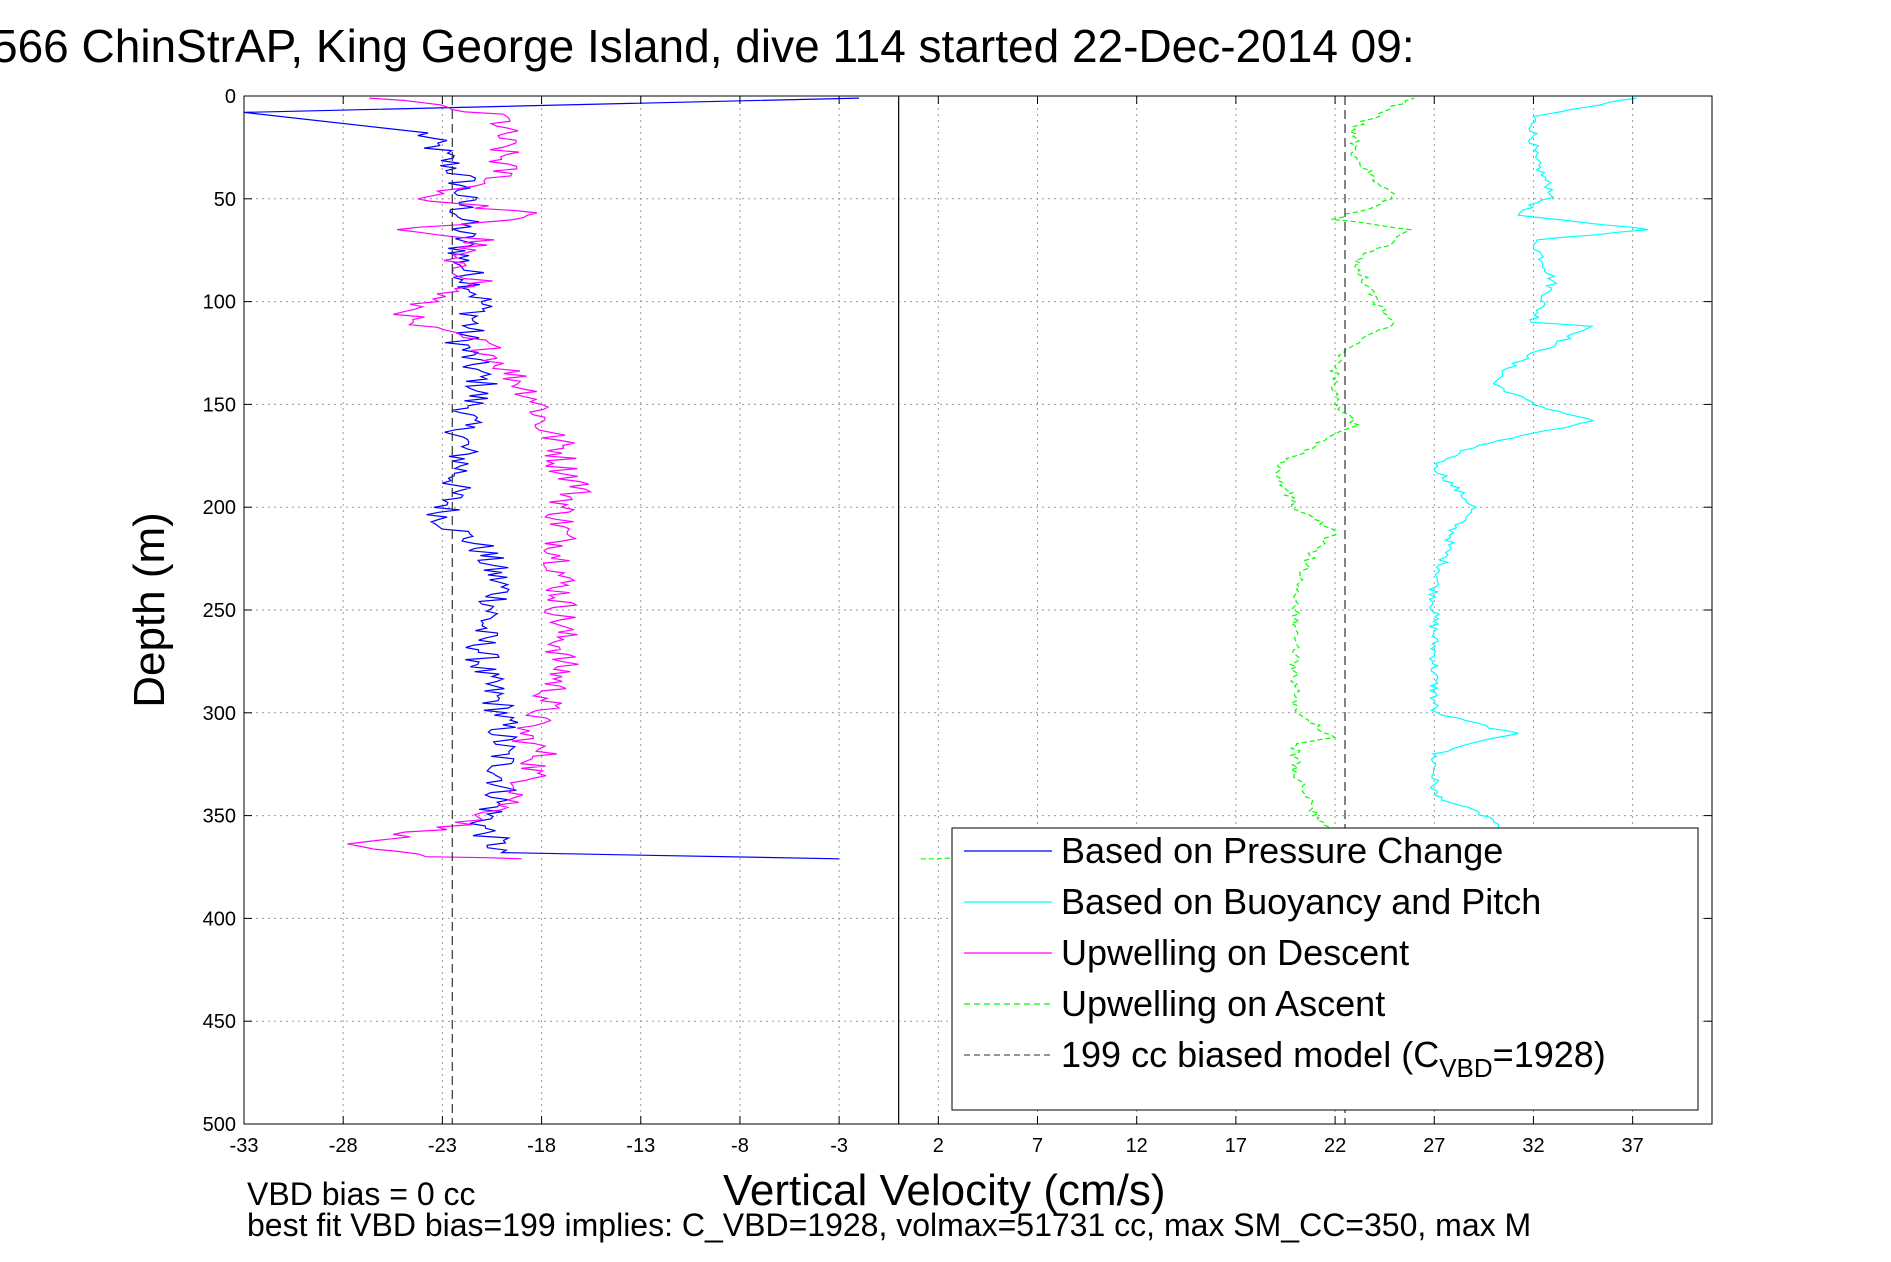  Describe the element at coordinates (1137, 1146) in the screenshot. I see `x-tick-label: 12` at that location.